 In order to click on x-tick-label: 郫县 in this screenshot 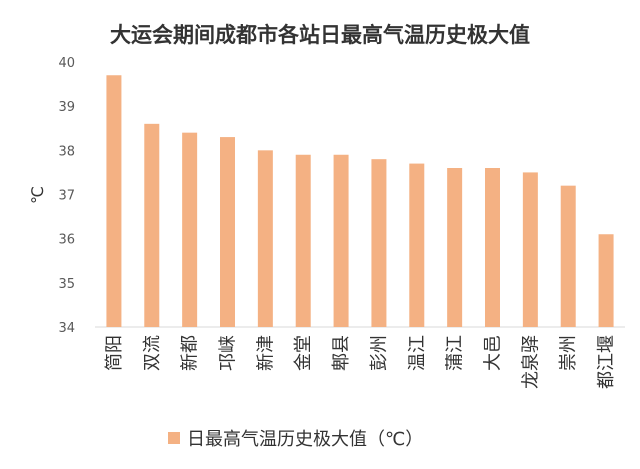, I will do `click(341, 353)`.